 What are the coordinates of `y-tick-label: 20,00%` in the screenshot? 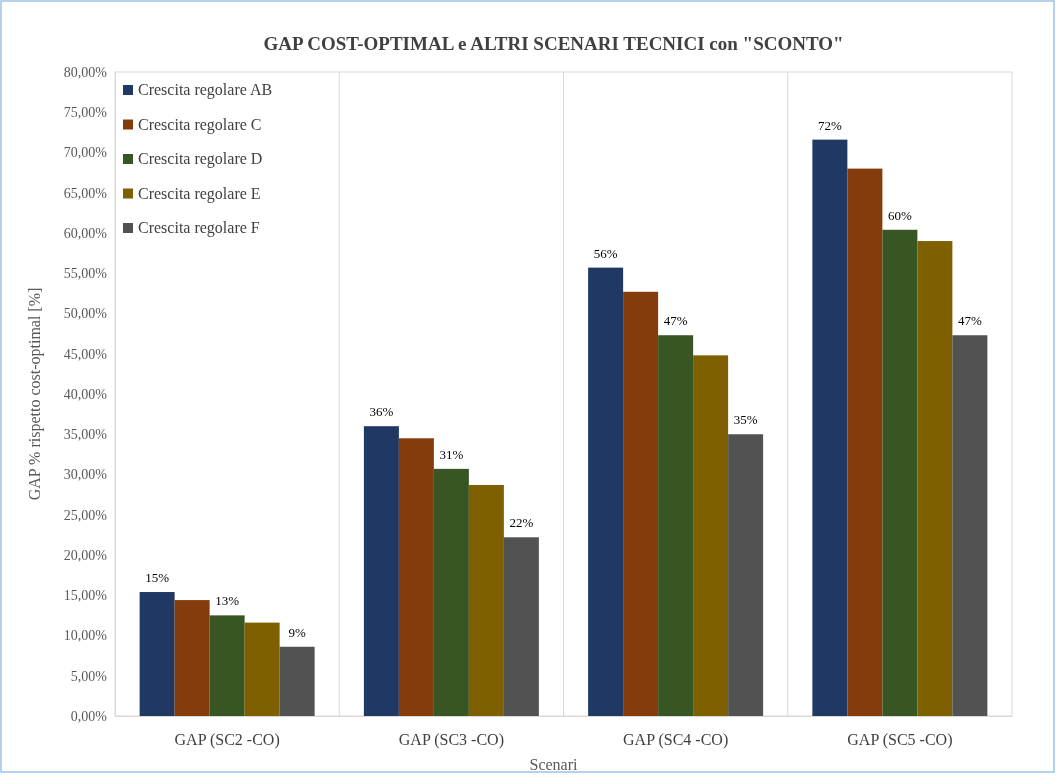 It's located at (85, 555).